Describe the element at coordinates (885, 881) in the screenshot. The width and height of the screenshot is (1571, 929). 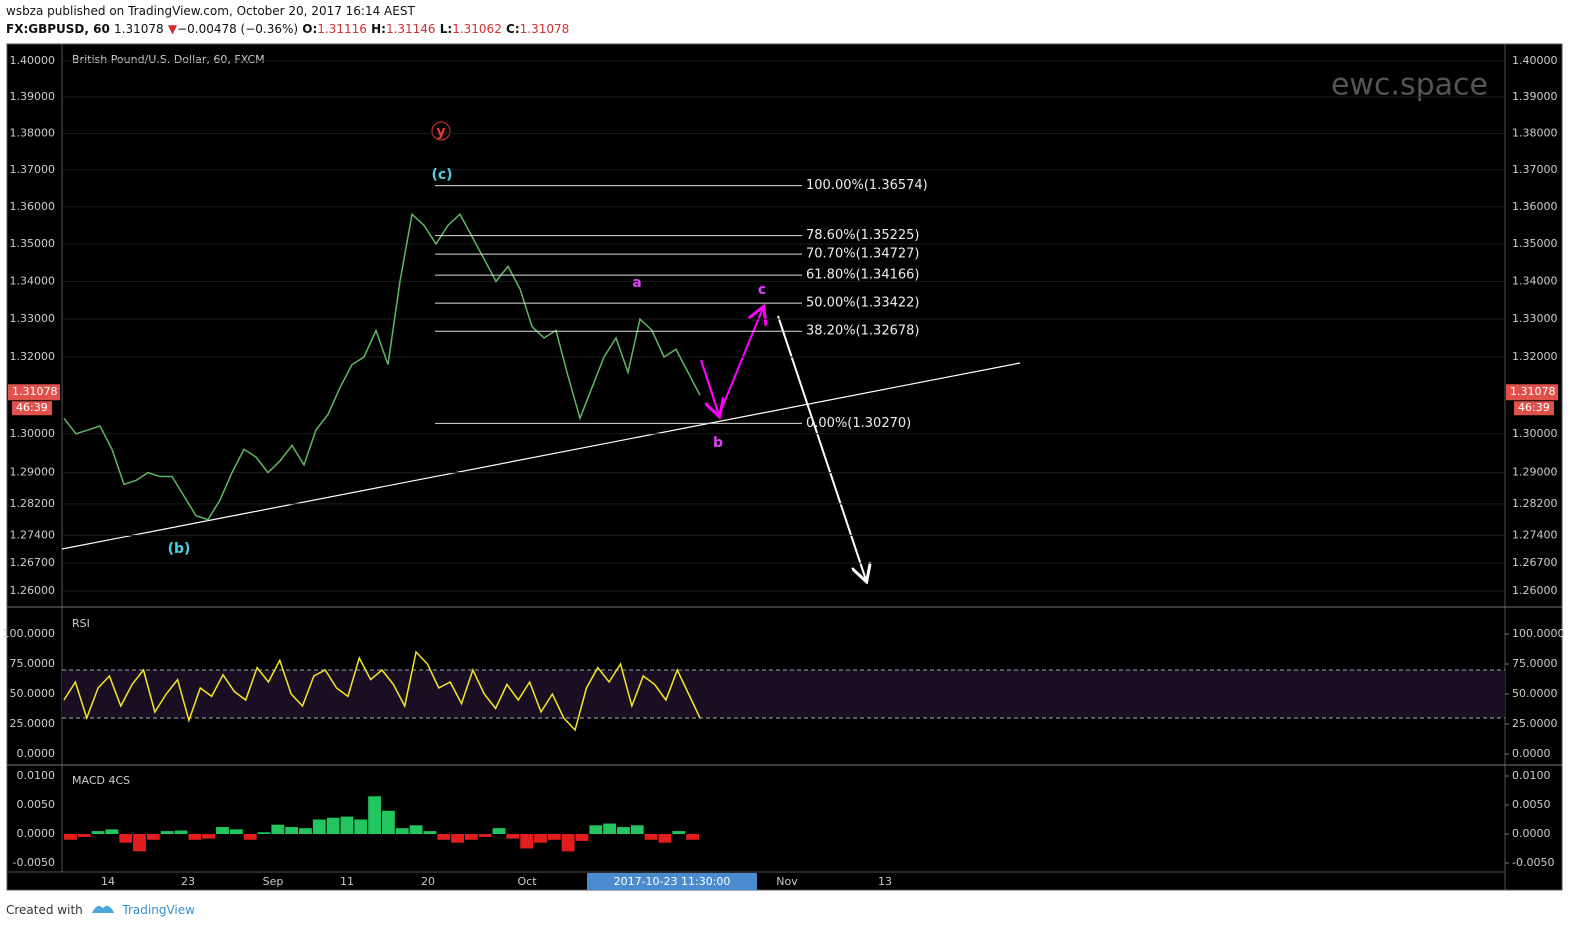
I see `x-tick-label: 13` at that location.